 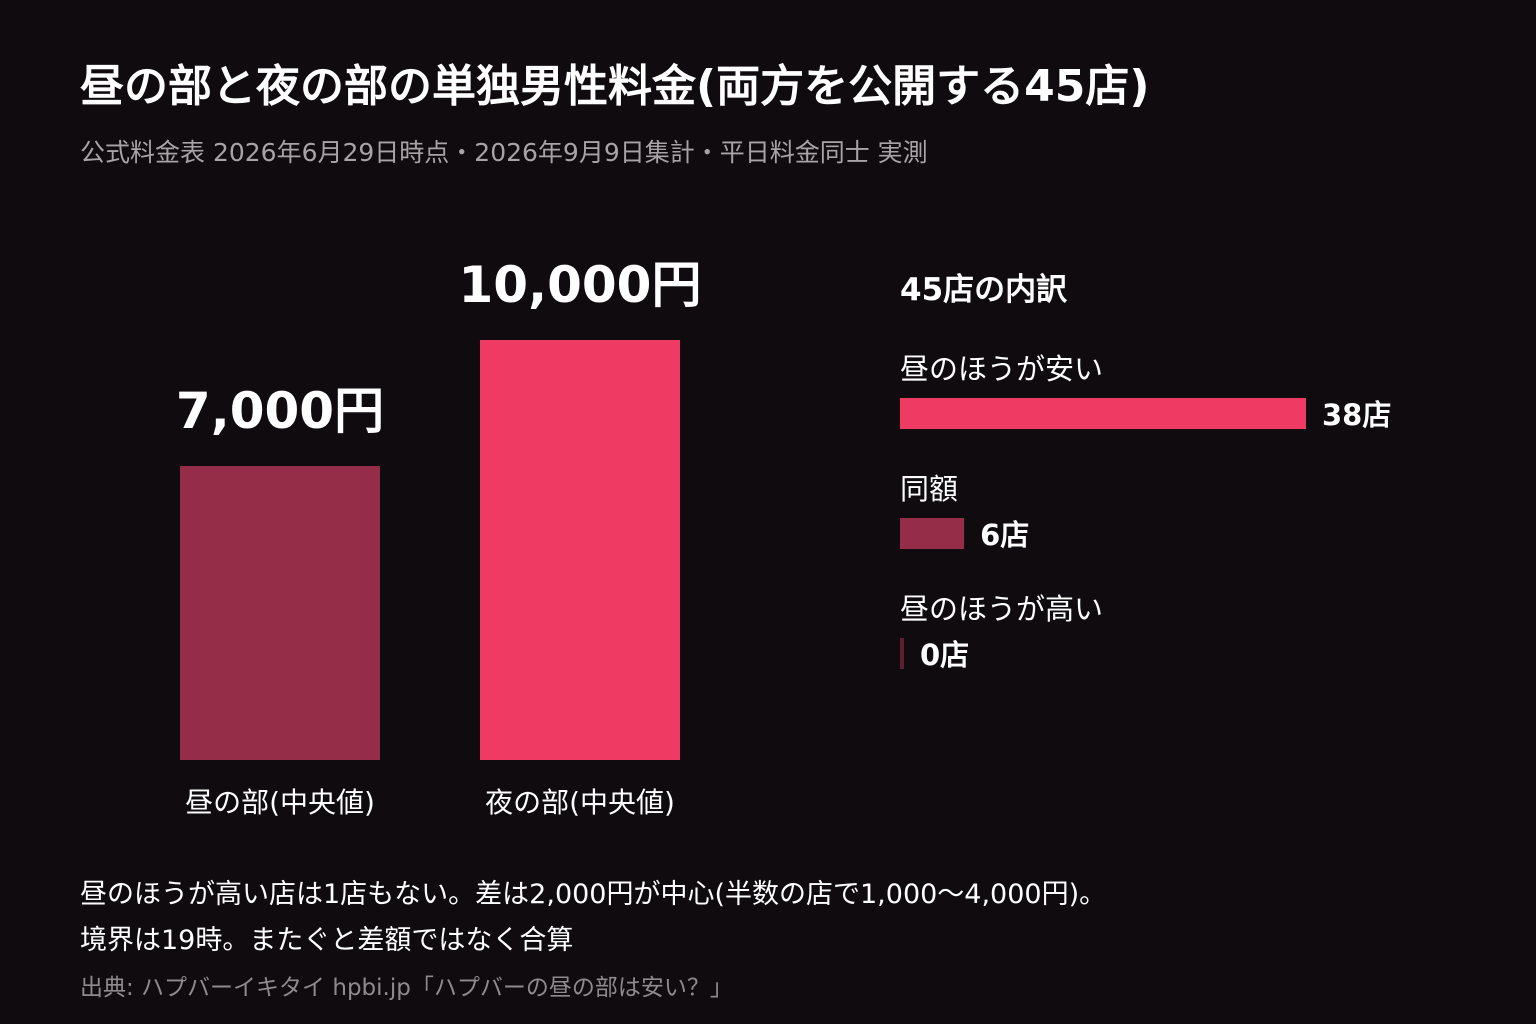 What do you see at coordinates (280, 613) in the screenshot?
I see `bar-day` at bounding box center [280, 613].